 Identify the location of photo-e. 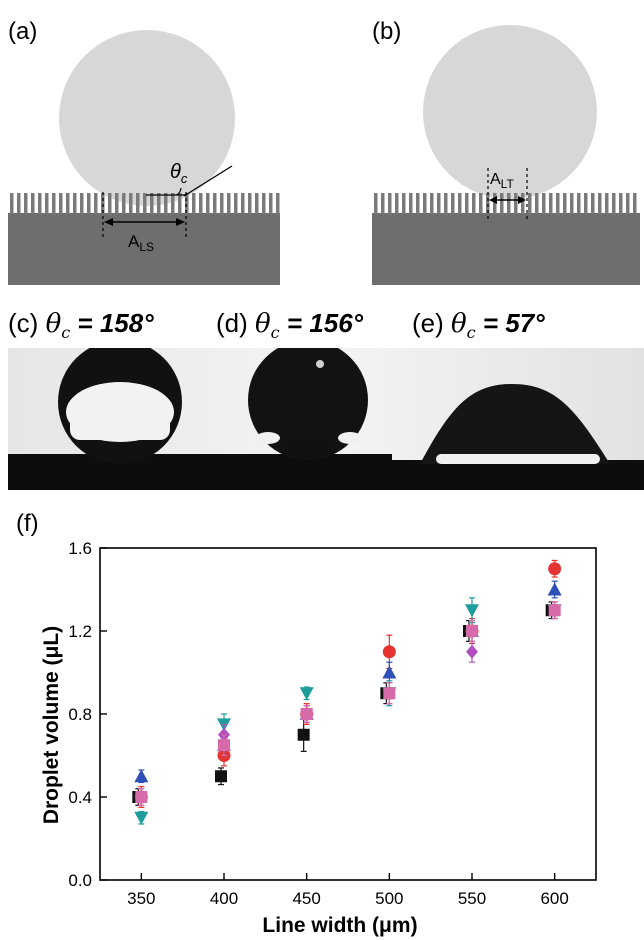
(518, 437).